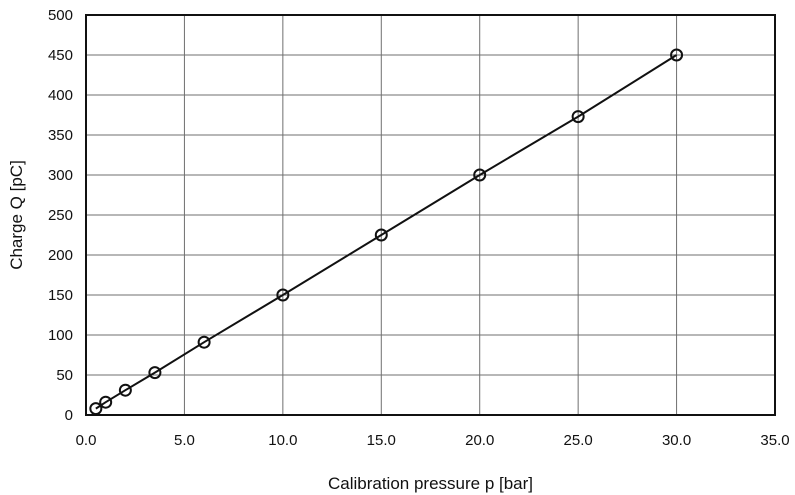  I want to click on x-tick-label: 10.0, so click(282, 440).